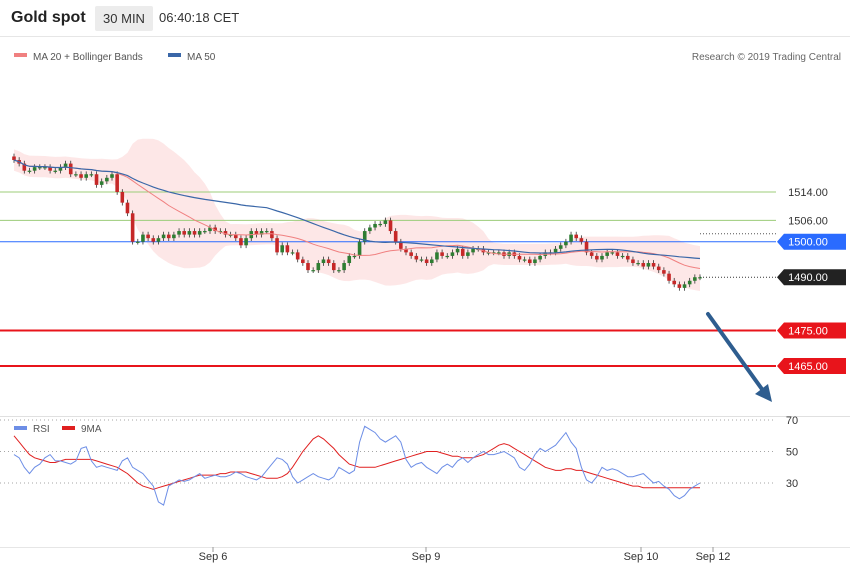 This screenshot has width=850, height=576. I want to click on rsi-ma-line, so click(356, 462).